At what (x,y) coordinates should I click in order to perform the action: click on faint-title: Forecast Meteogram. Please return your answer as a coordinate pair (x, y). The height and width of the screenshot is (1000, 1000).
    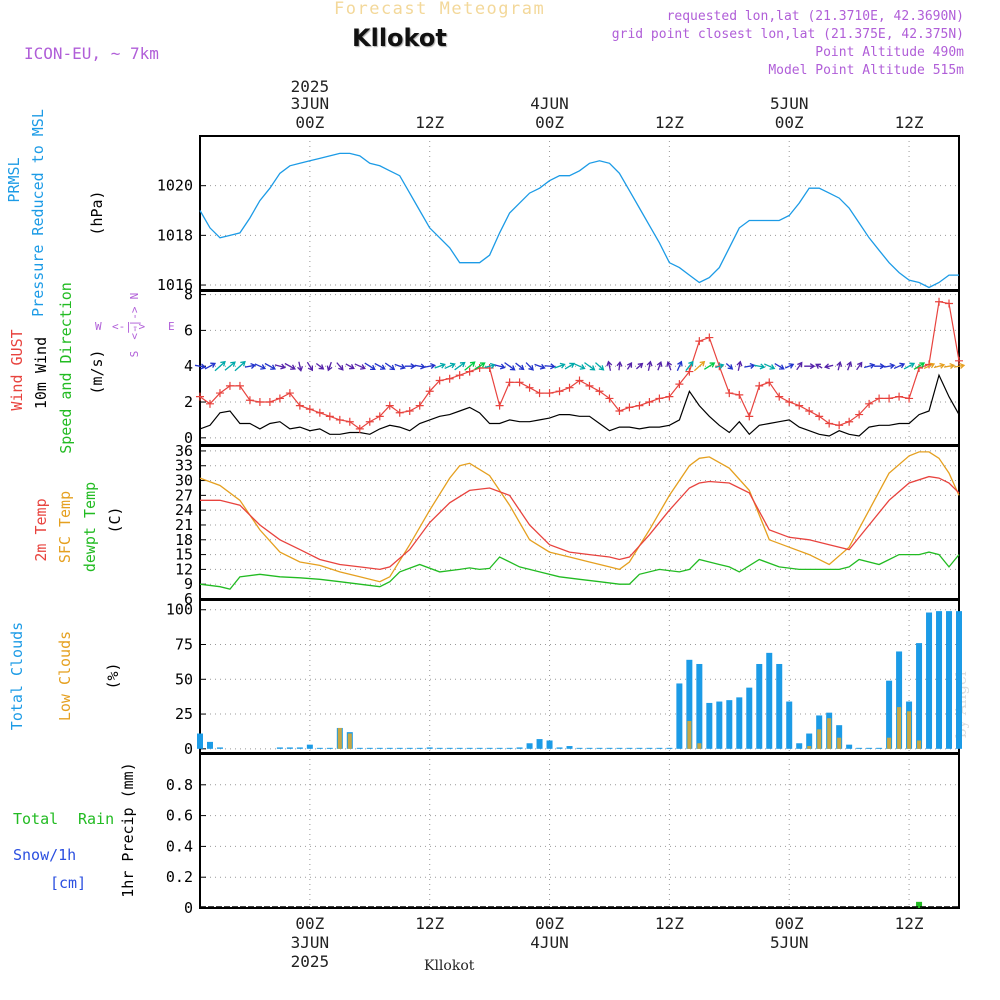
    Looking at the image, I should click on (440, 9).